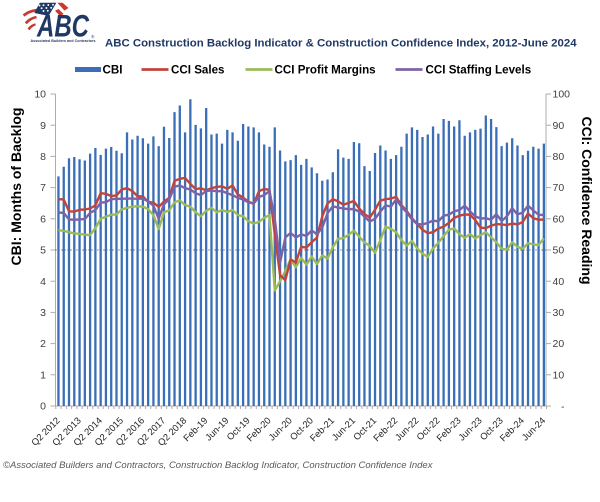  What do you see at coordinates (43, 407) in the screenshot?
I see `svg-text: 0` at bounding box center [43, 407].